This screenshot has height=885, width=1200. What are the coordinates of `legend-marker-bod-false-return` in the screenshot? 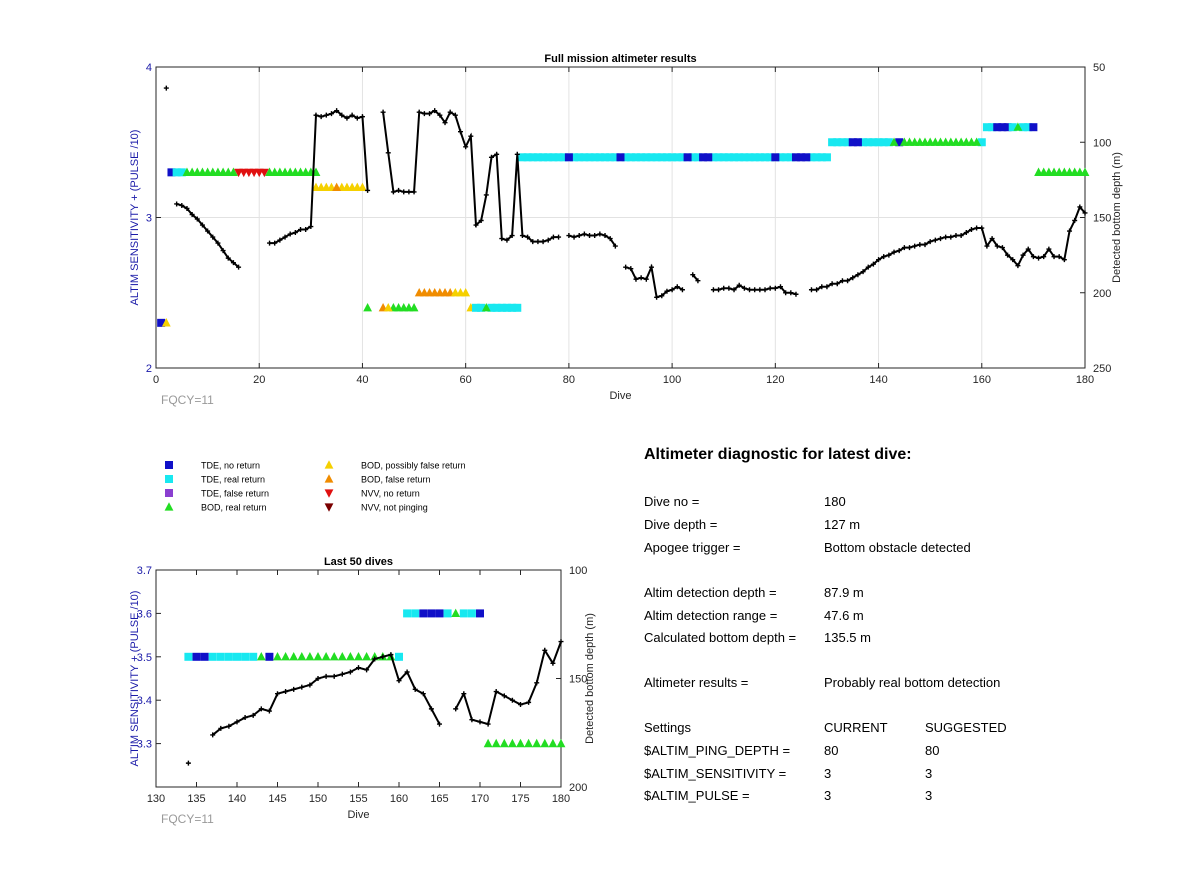 It's located at (329, 478).